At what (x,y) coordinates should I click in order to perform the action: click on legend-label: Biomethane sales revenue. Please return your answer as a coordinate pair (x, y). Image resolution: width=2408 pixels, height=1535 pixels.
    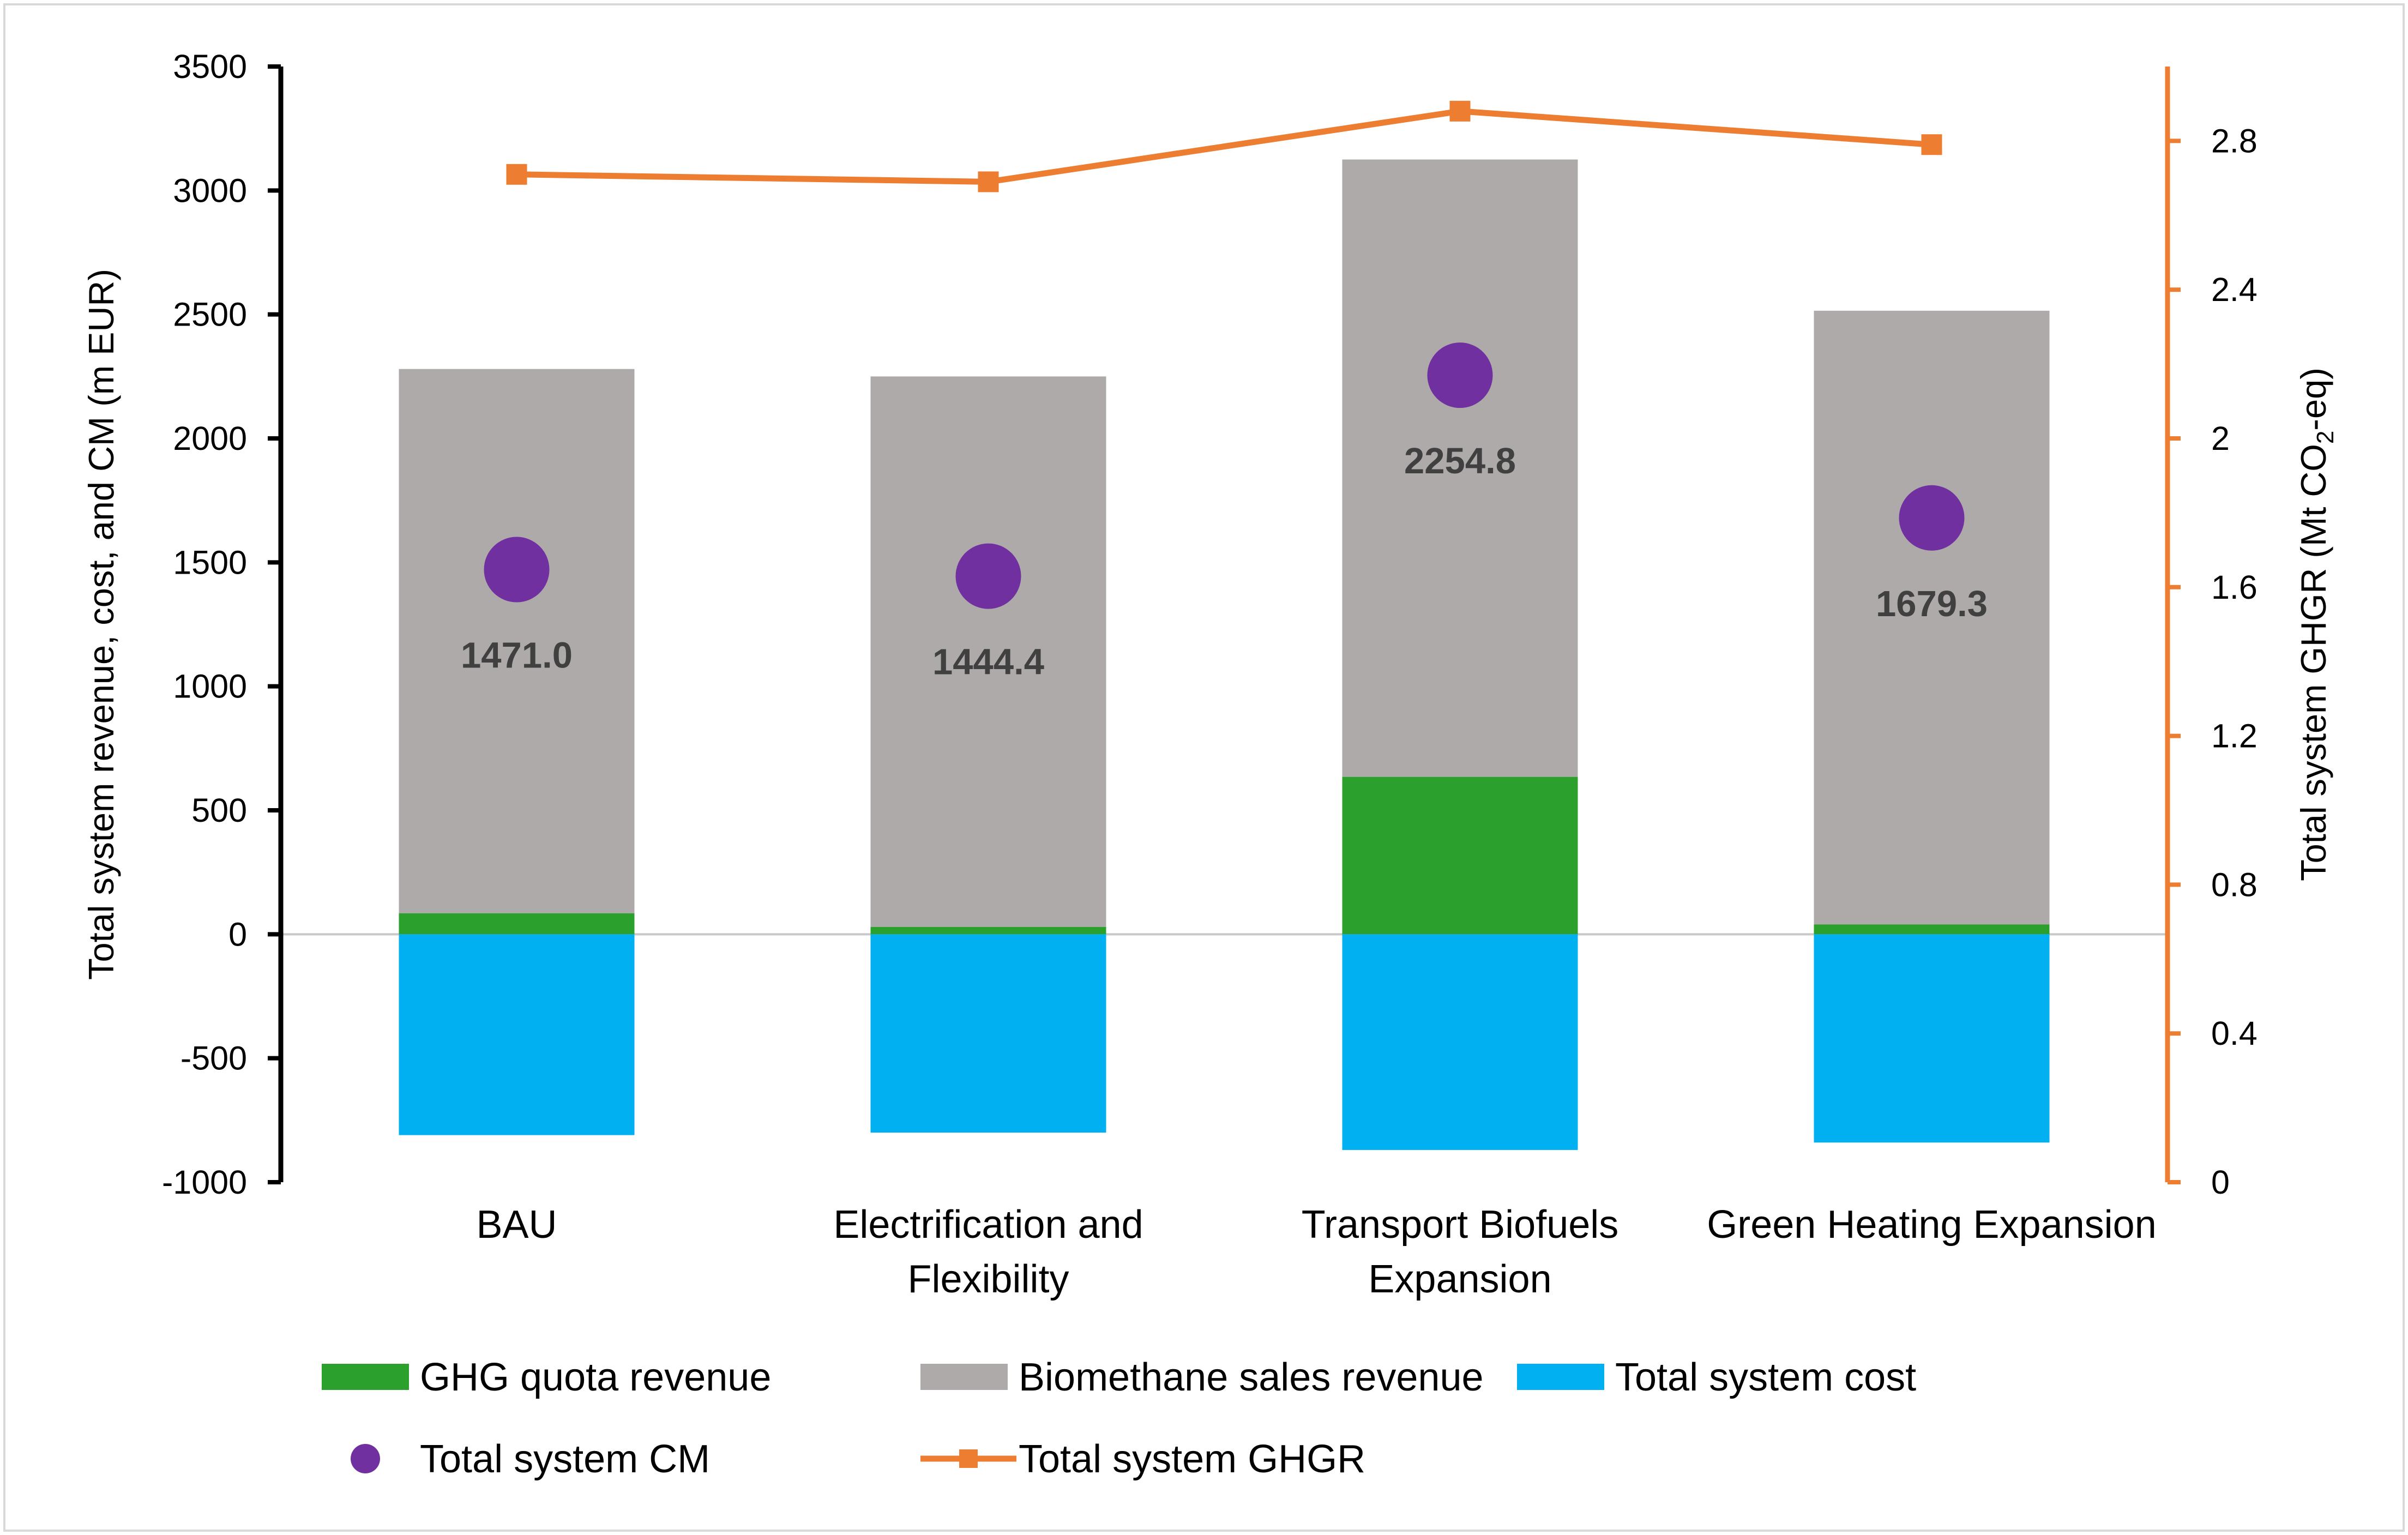
    Looking at the image, I should click on (1251, 1377).